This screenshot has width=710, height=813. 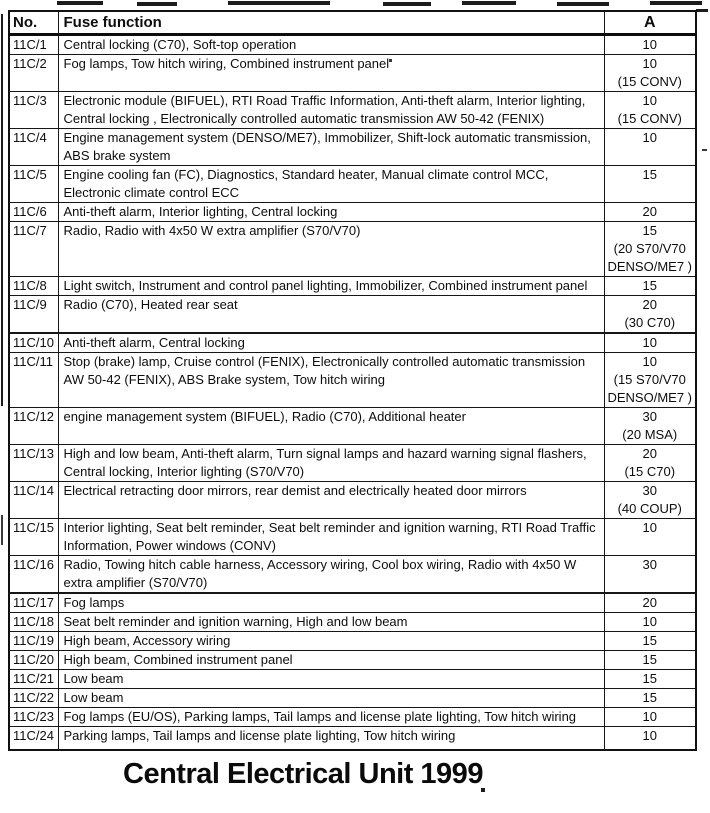 What do you see at coordinates (650, 574) in the screenshot?
I see `fuse-amp-cell: 30` at bounding box center [650, 574].